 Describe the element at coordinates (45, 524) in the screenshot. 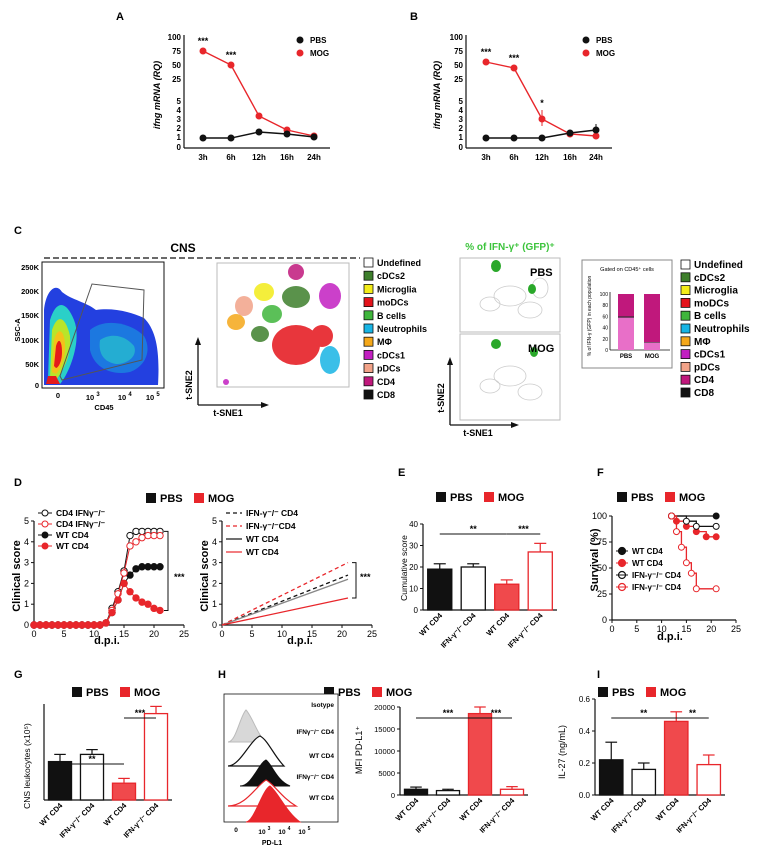

I see `d-left-legend-marker` at that location.